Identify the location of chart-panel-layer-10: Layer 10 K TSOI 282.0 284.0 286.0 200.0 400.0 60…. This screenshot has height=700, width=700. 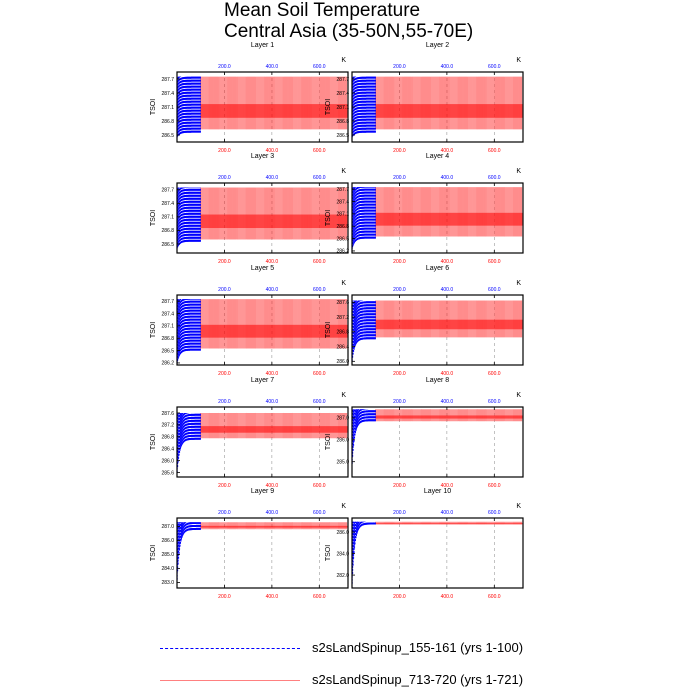
(424, 544).